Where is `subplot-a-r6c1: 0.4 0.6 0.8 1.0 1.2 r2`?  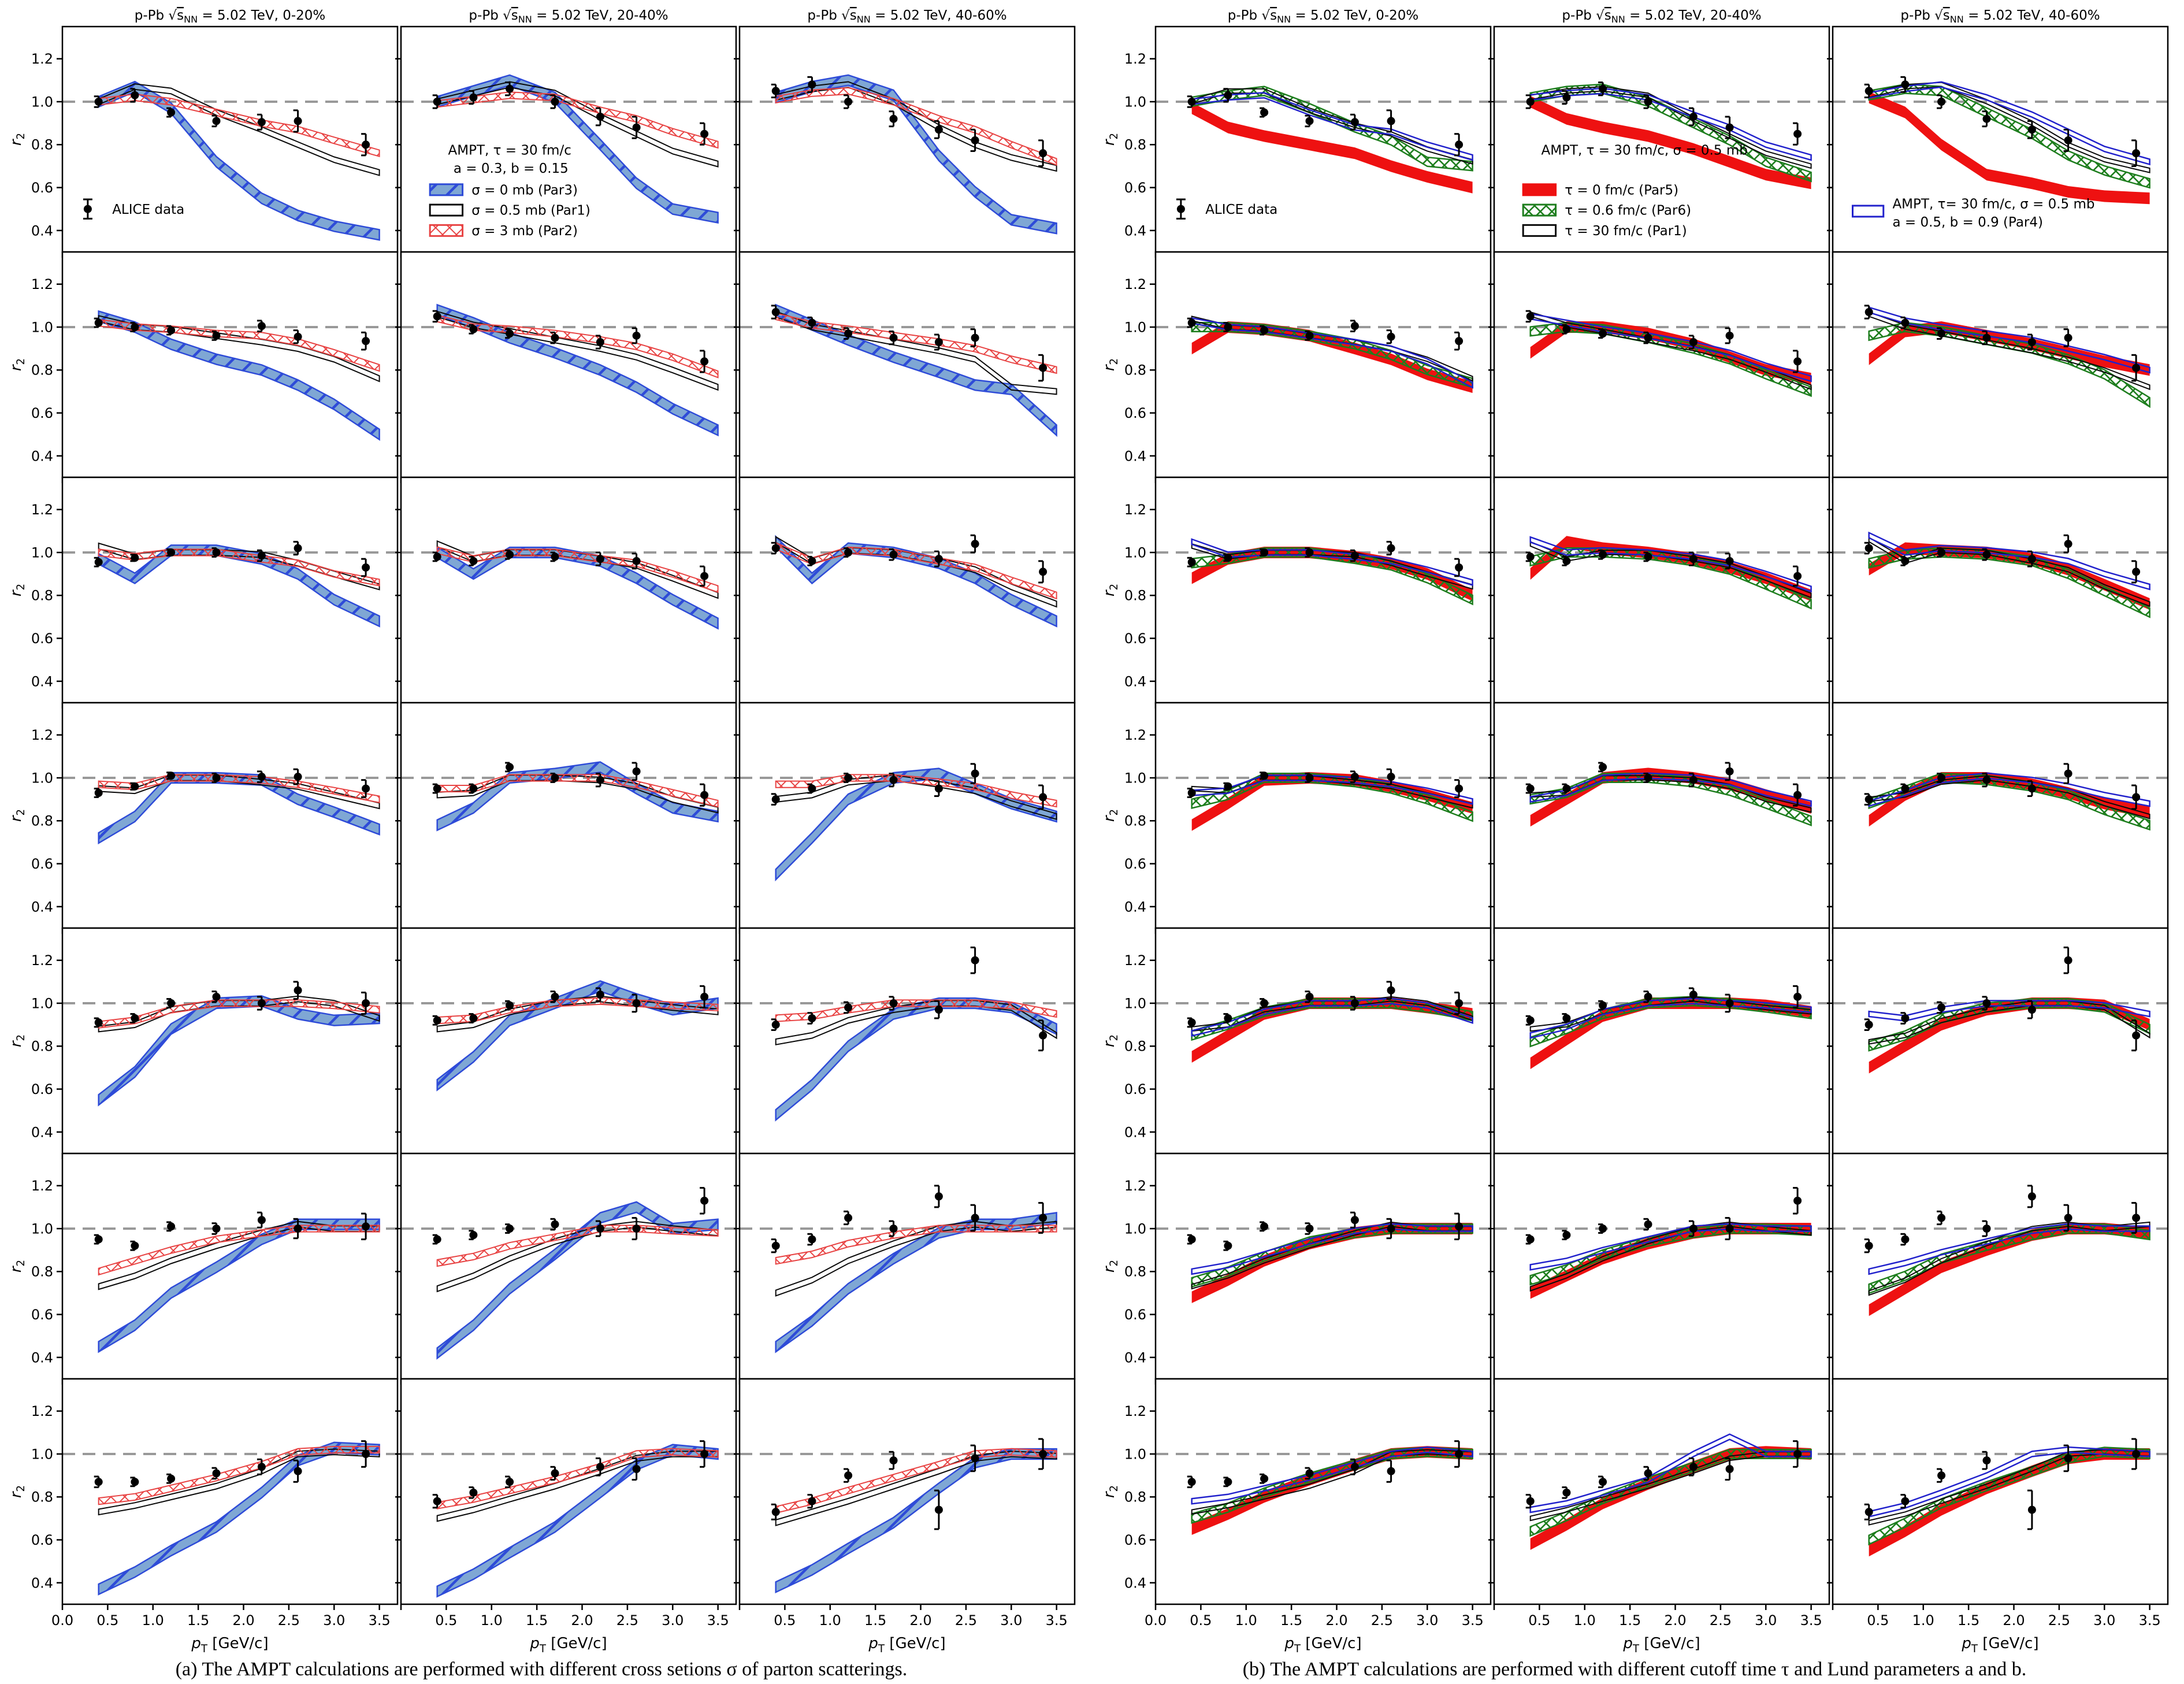
subplot-a-r6c1: 0.4 0.6 0.8 1.0 1.2 r2 is located at coordinates (203, 1268).